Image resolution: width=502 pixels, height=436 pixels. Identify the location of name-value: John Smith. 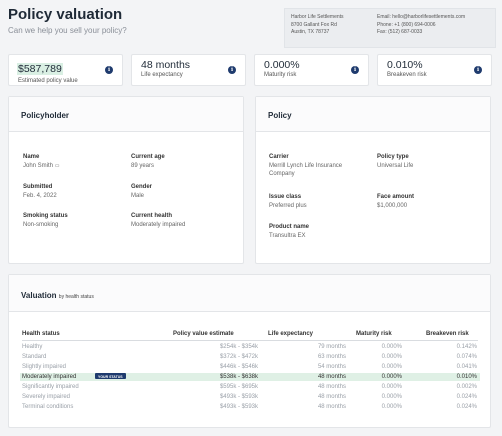
(38, 166).